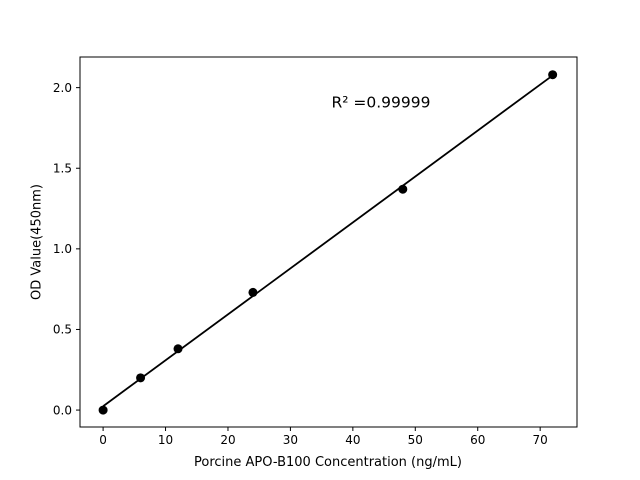 This screenshot has width=640, height=480. I want to click on x-tick-label: 40, so click(352, 440).